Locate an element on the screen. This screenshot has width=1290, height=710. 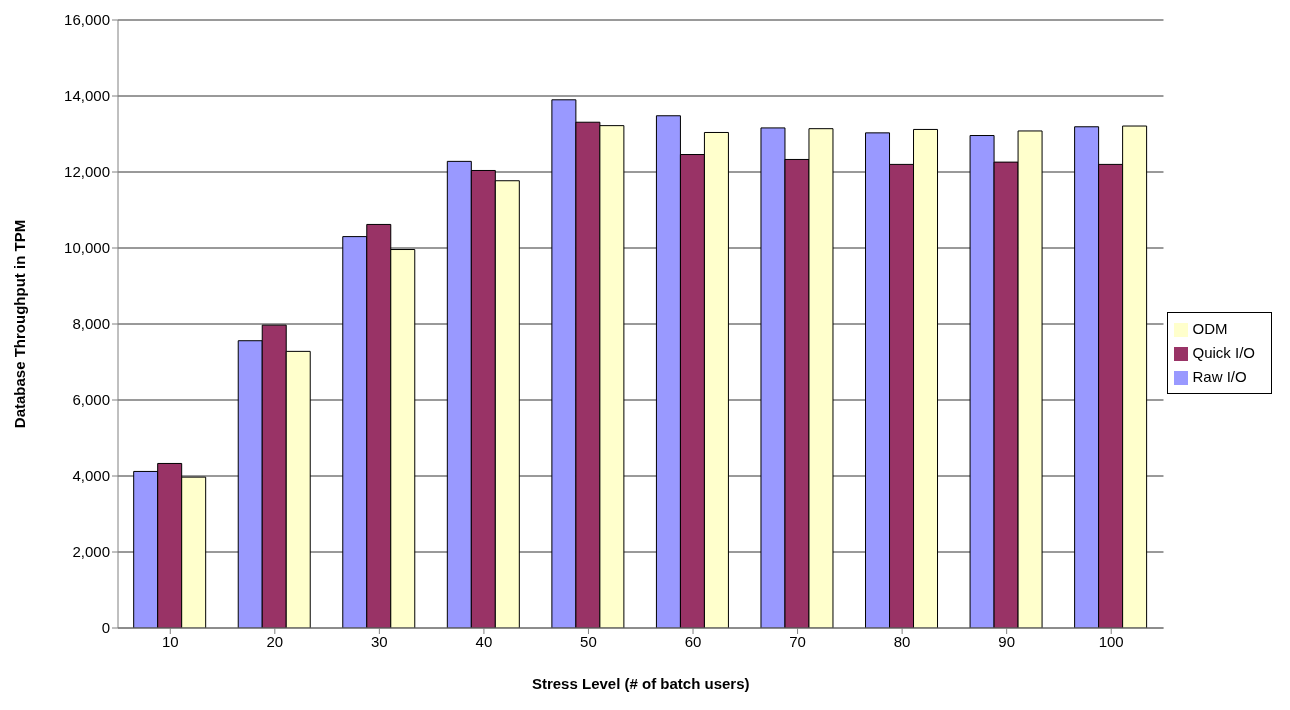
y-tick-label: 0 is located at coordinates (105, 628).